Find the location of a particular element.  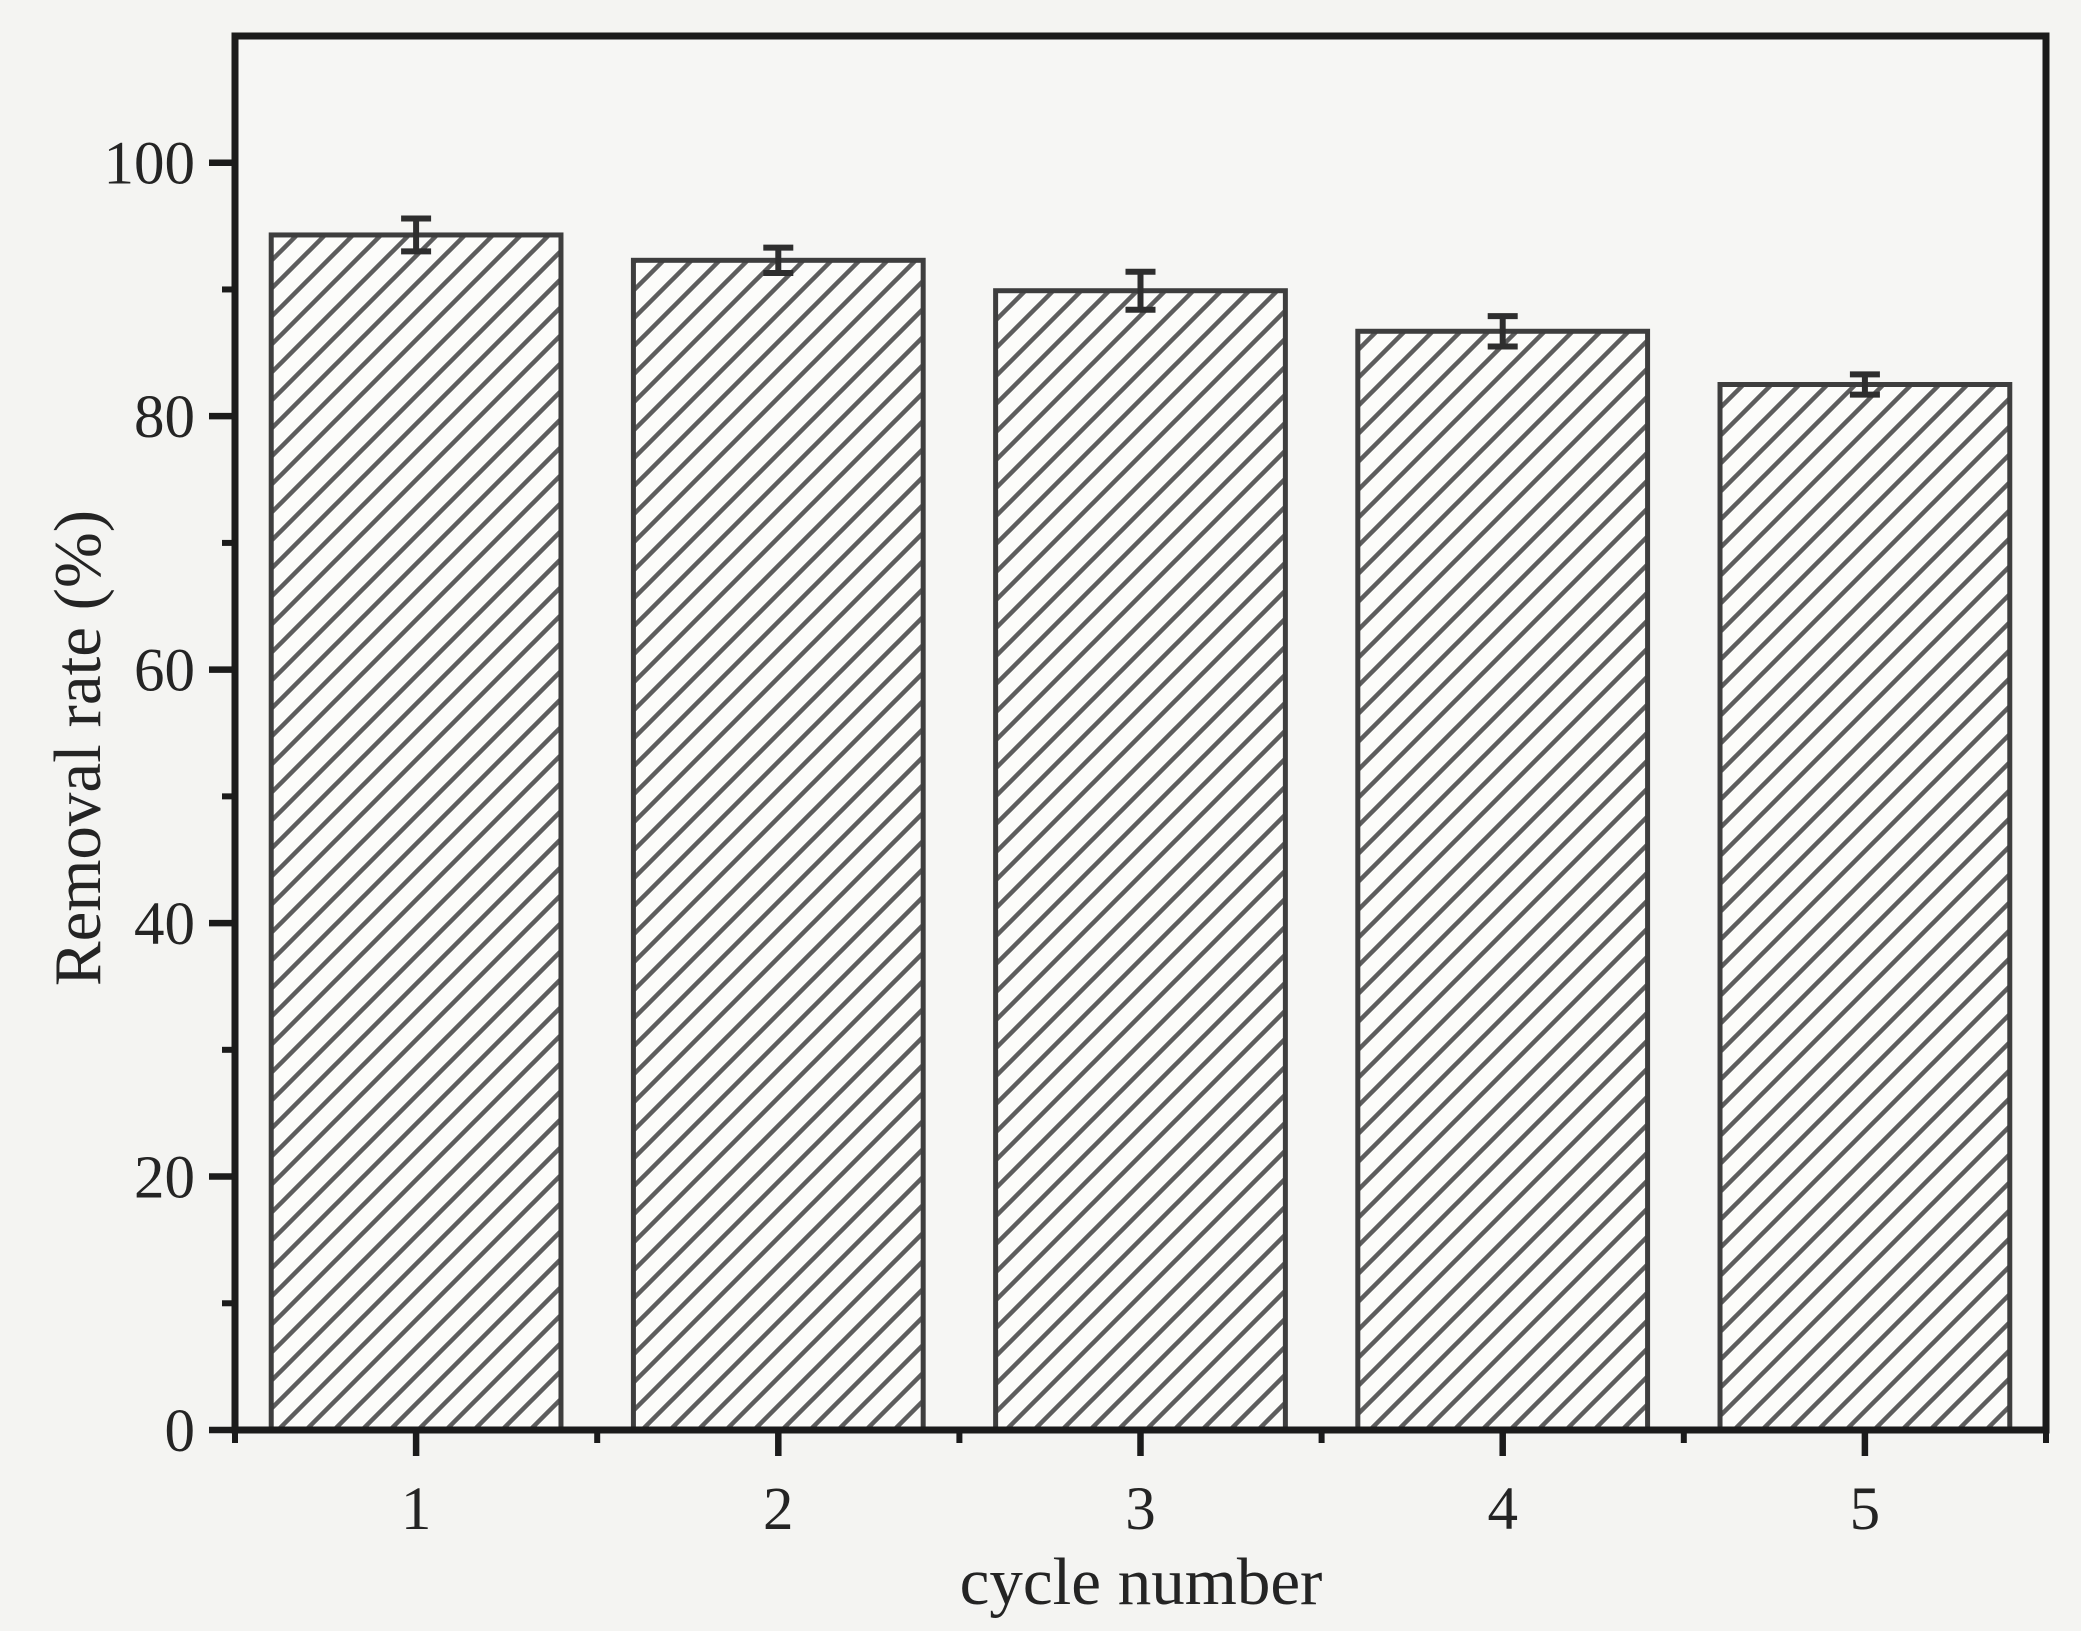

x-tick-label: 2 is located at coordinates (778, 1509).